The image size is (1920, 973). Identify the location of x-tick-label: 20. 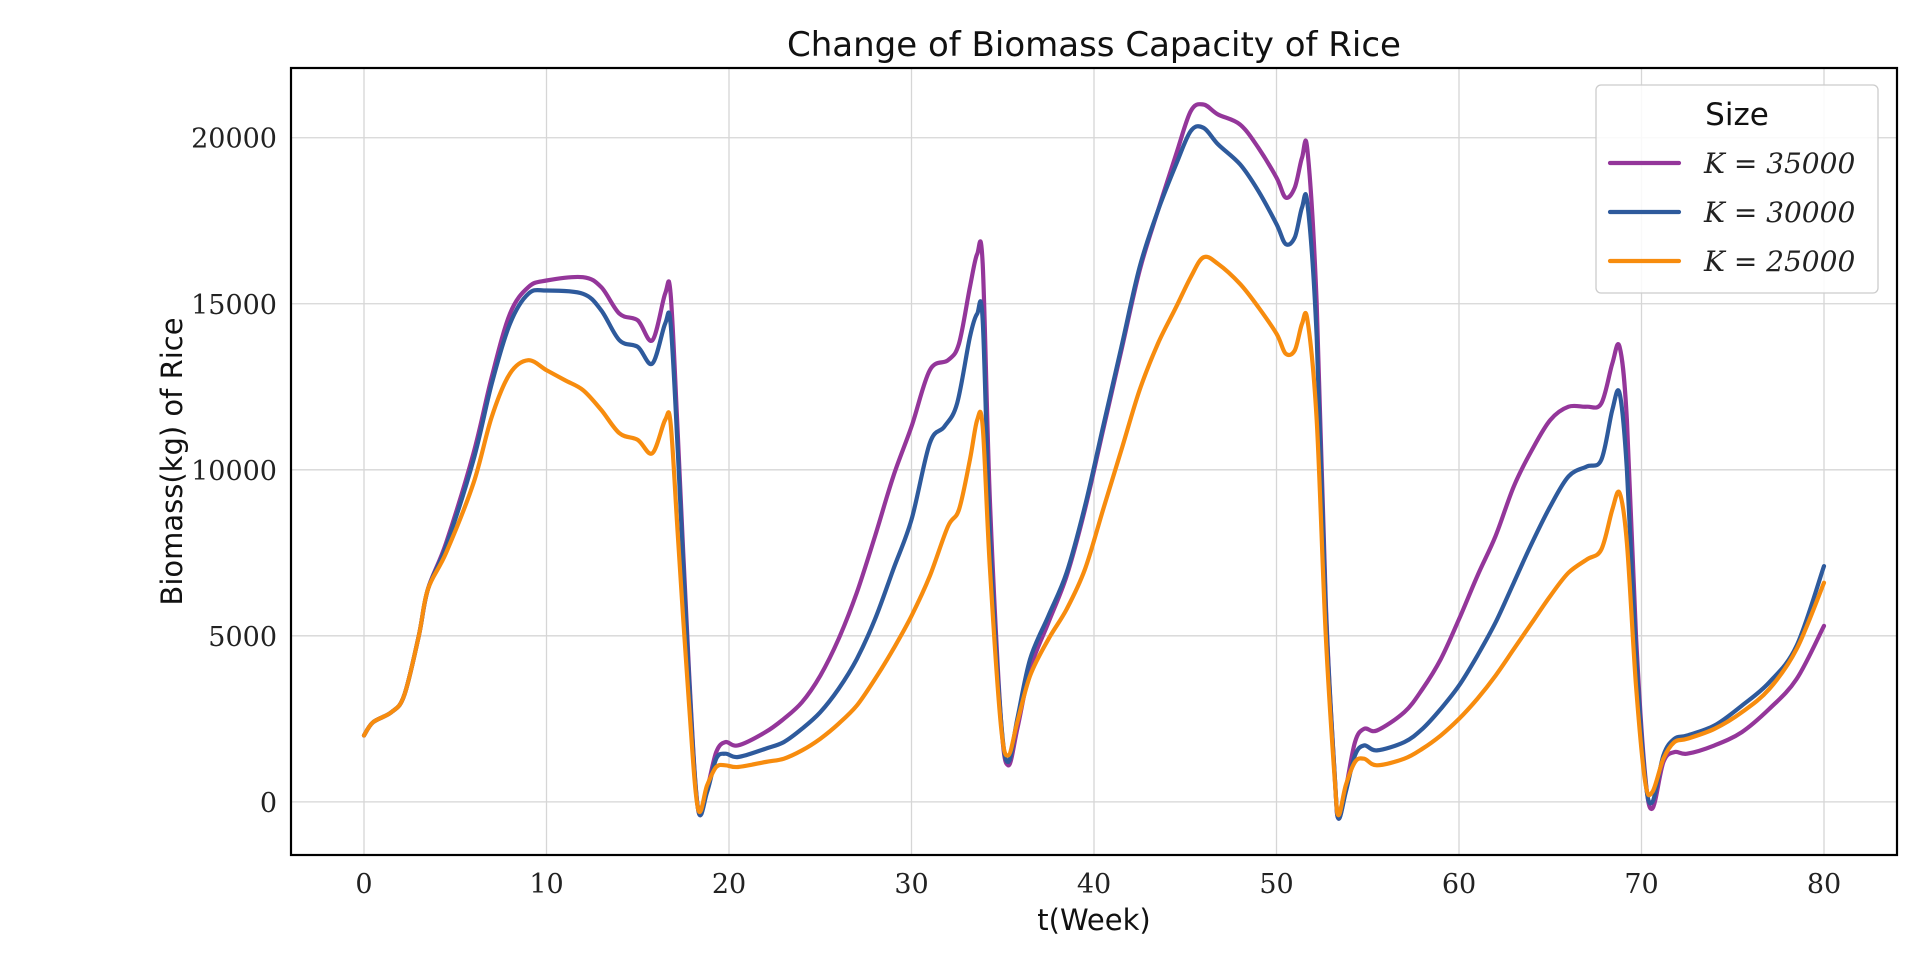
(729, 884).